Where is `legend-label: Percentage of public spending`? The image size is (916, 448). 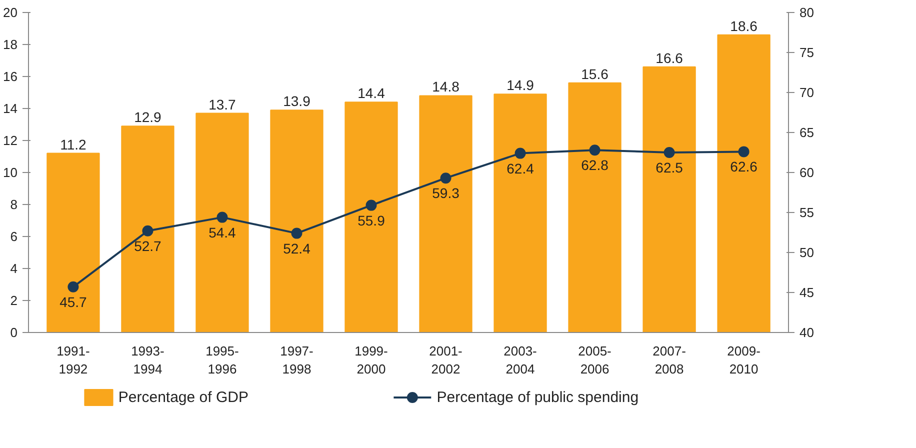 legend-label: Percentage of public spending is located at coordinates (537, 397).